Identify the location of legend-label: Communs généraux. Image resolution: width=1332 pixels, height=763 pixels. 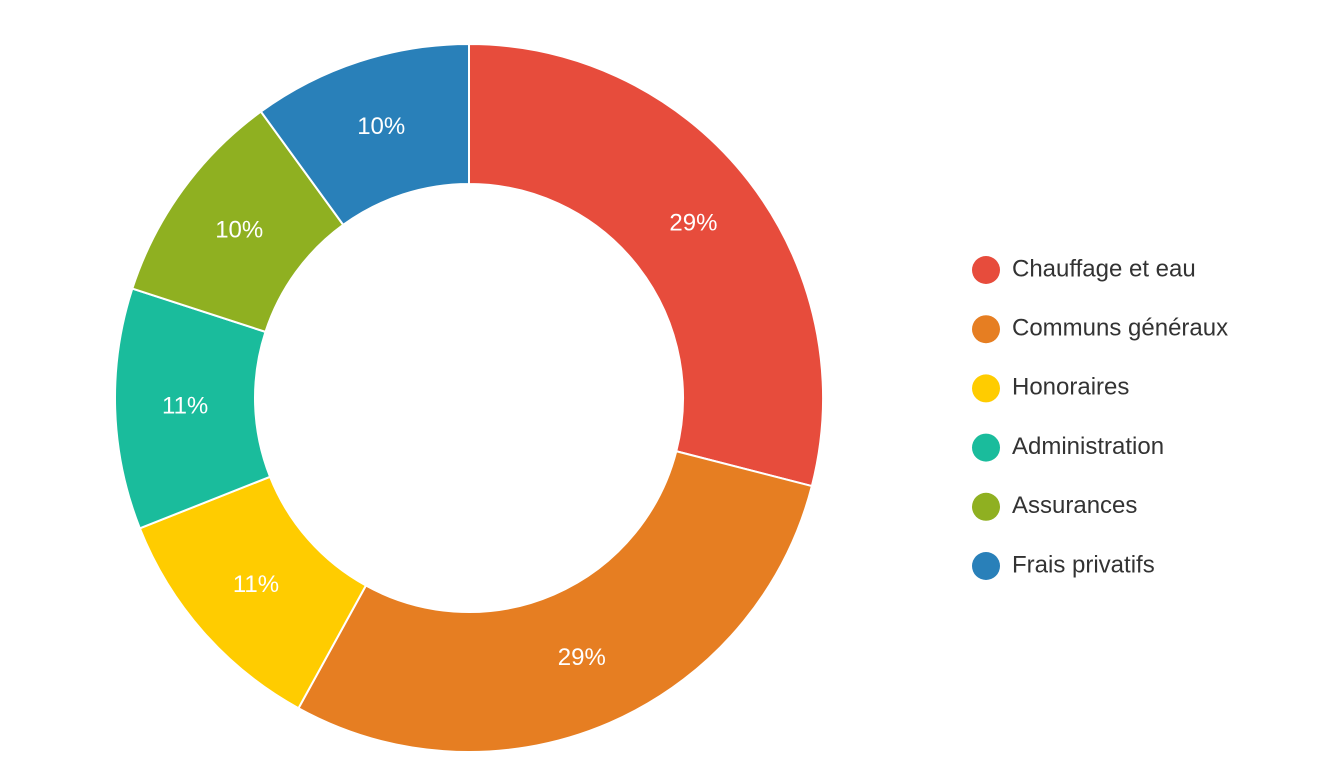
(1120, 328).